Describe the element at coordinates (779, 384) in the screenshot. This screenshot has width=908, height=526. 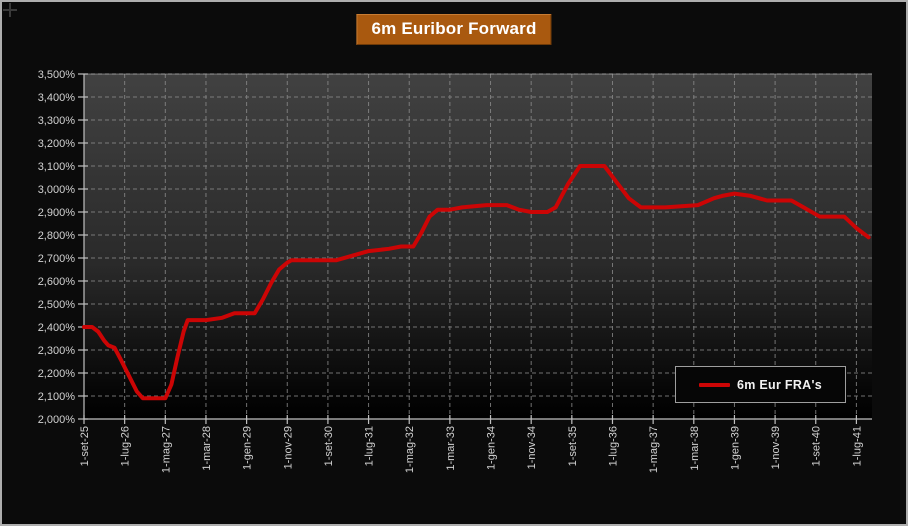
I see `legend-series-label: 6m Eur FRA's` at that location.